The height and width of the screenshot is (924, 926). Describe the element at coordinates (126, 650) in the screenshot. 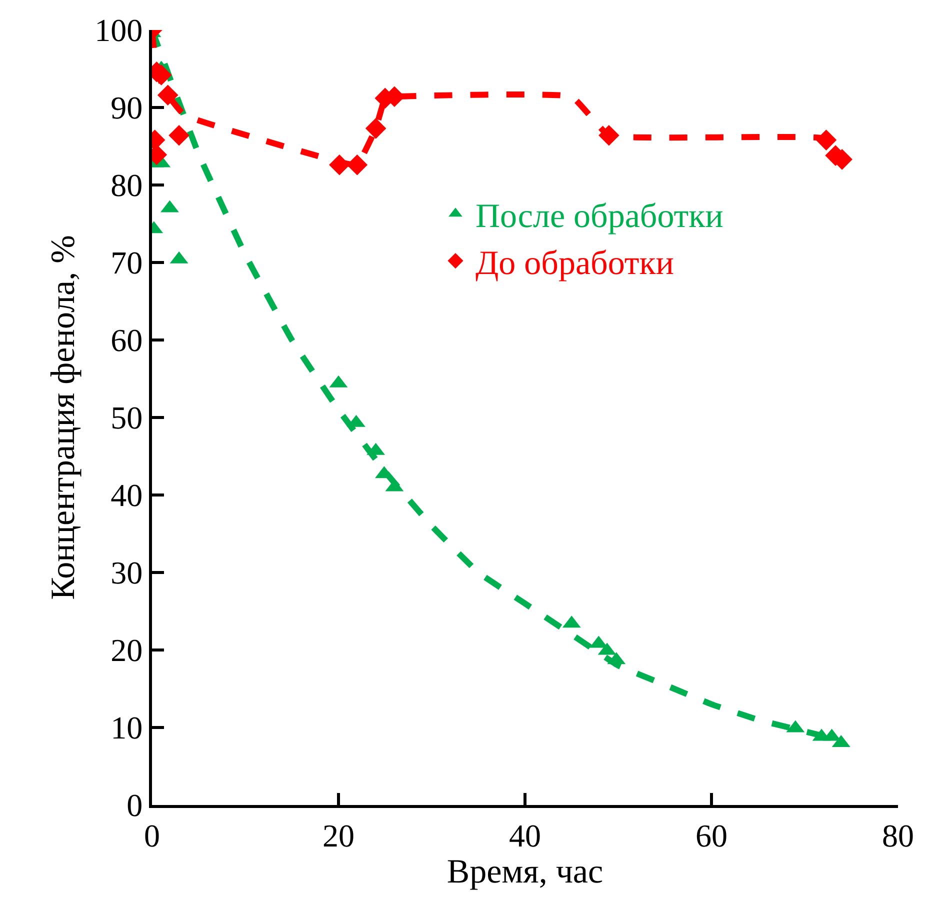

I see `y-tick-label: 20` at that location.